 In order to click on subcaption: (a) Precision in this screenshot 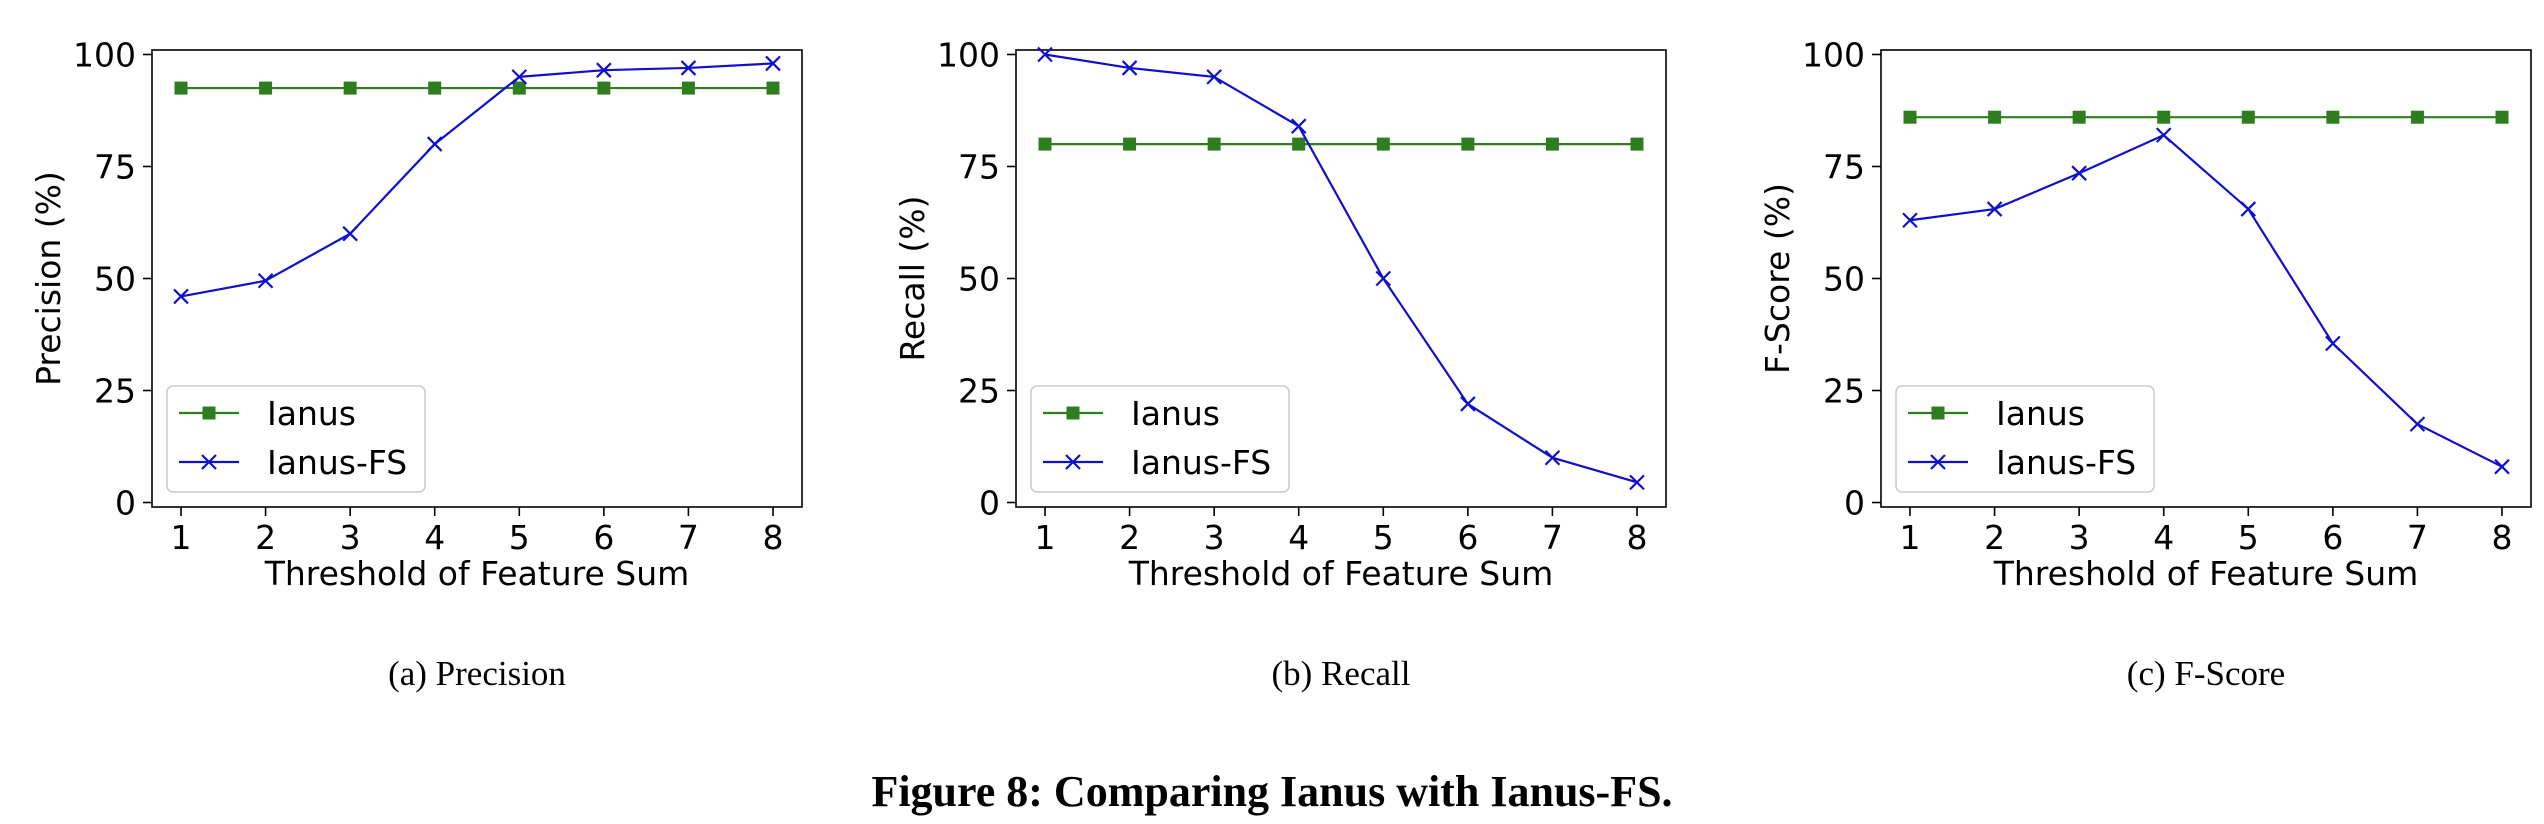, I will do `click(477, 673)`.